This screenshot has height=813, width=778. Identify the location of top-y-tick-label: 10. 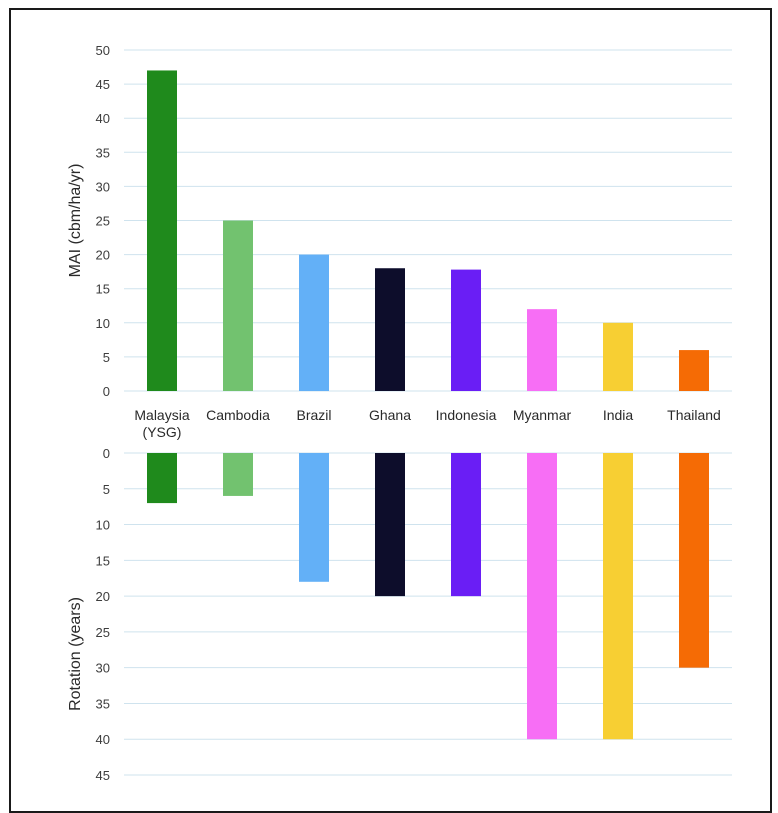
(103, 323).